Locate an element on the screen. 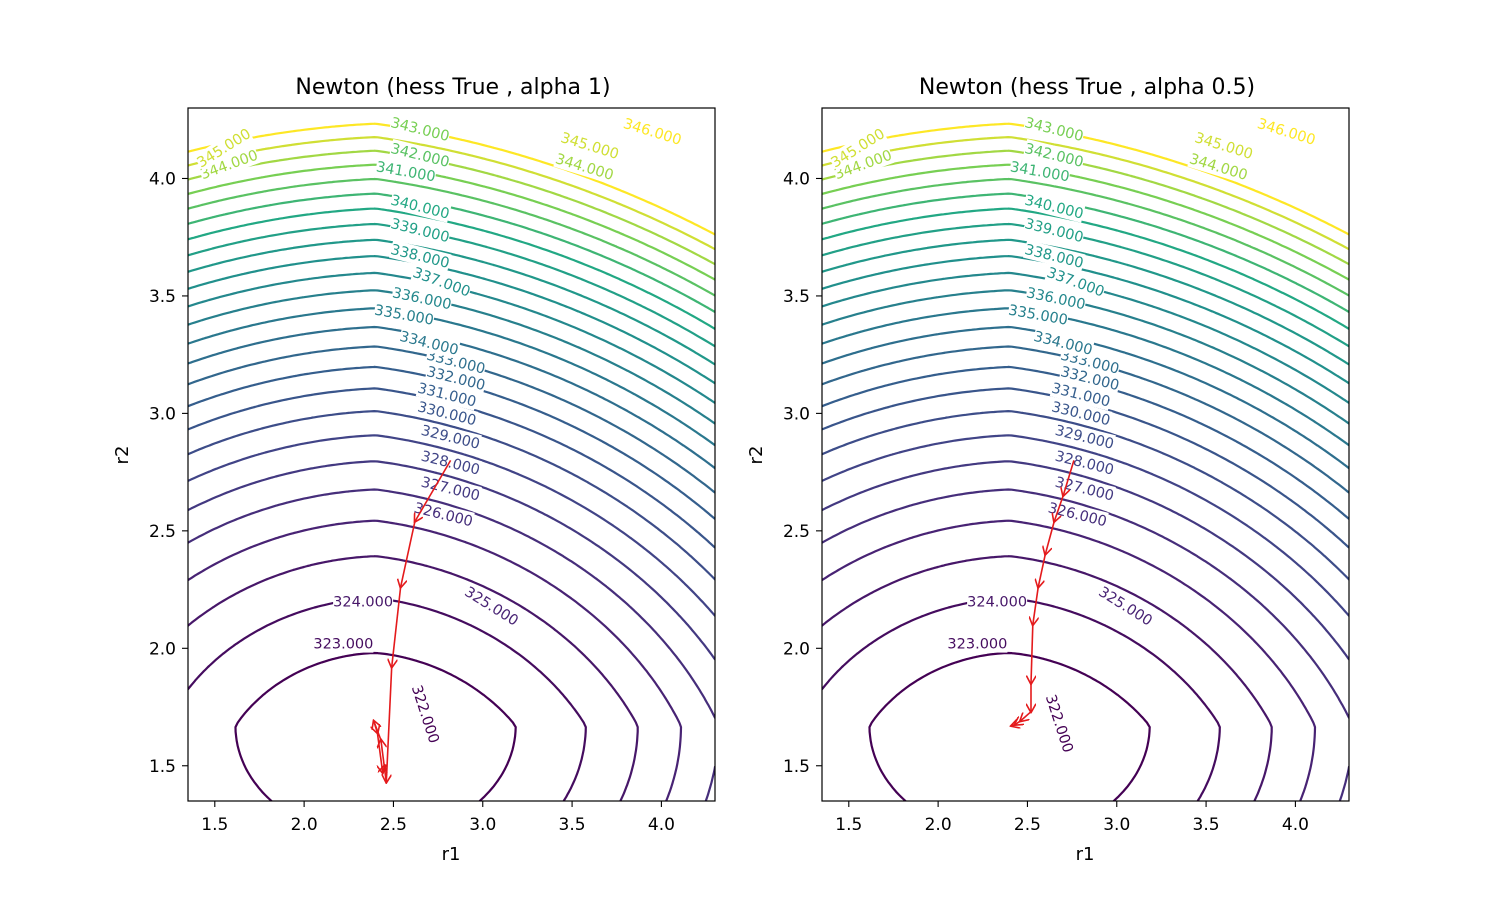  contour-label: 346.000 is located at coordinates (1286, 131).